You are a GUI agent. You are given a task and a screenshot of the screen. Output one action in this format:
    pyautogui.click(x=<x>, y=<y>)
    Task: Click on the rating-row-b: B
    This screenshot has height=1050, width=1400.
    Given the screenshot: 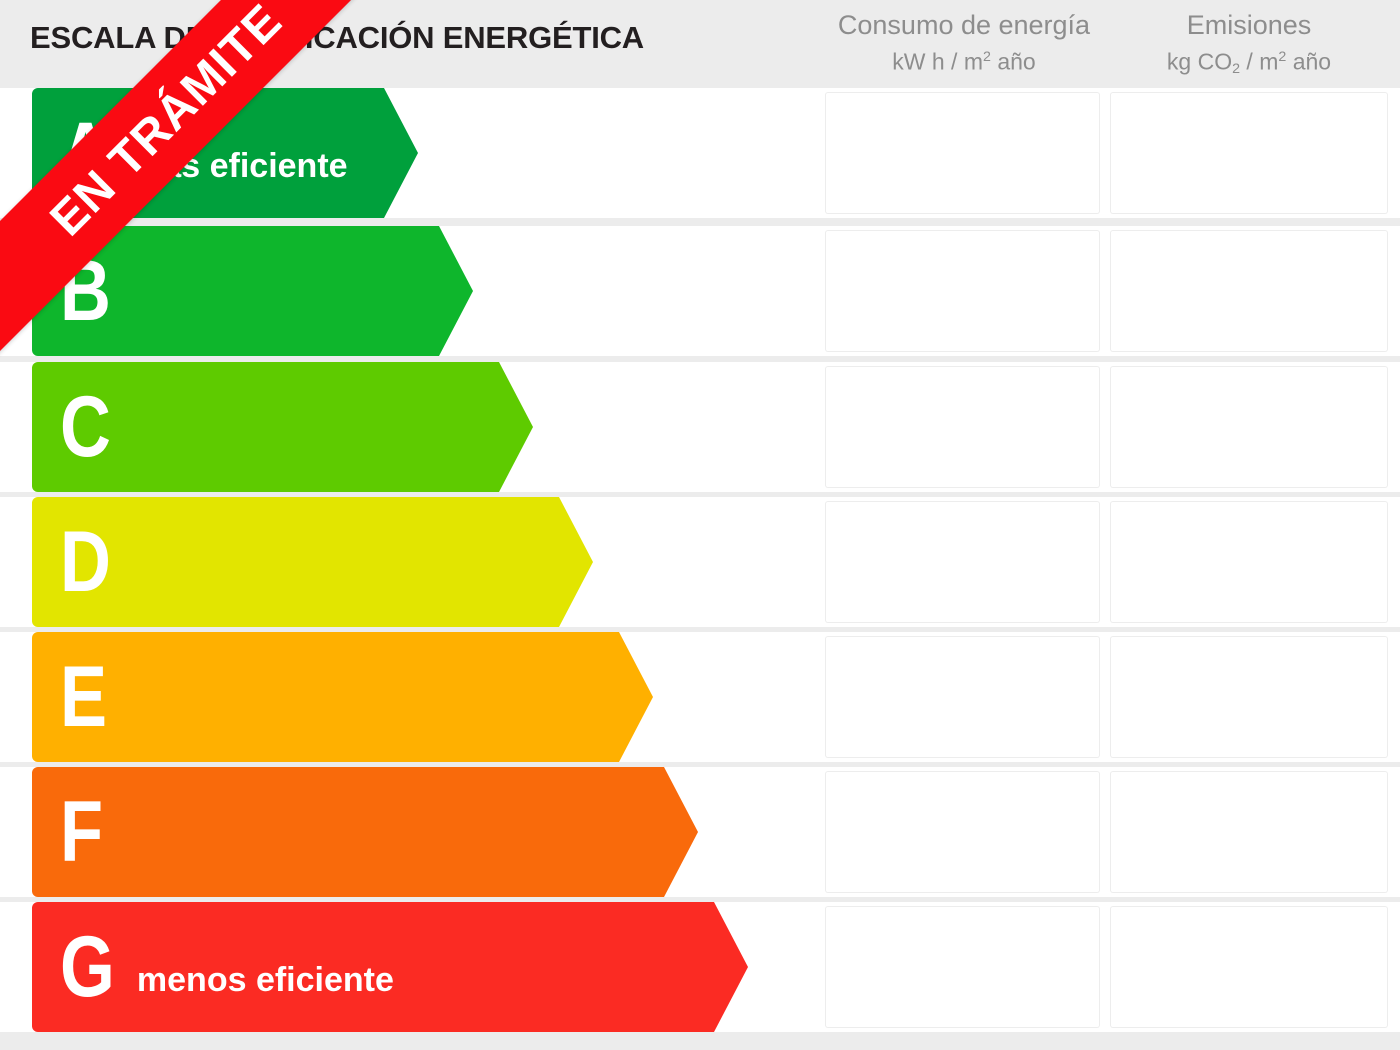 What is the action you would take?
    pyautogui.click(x=700, y=291)
    